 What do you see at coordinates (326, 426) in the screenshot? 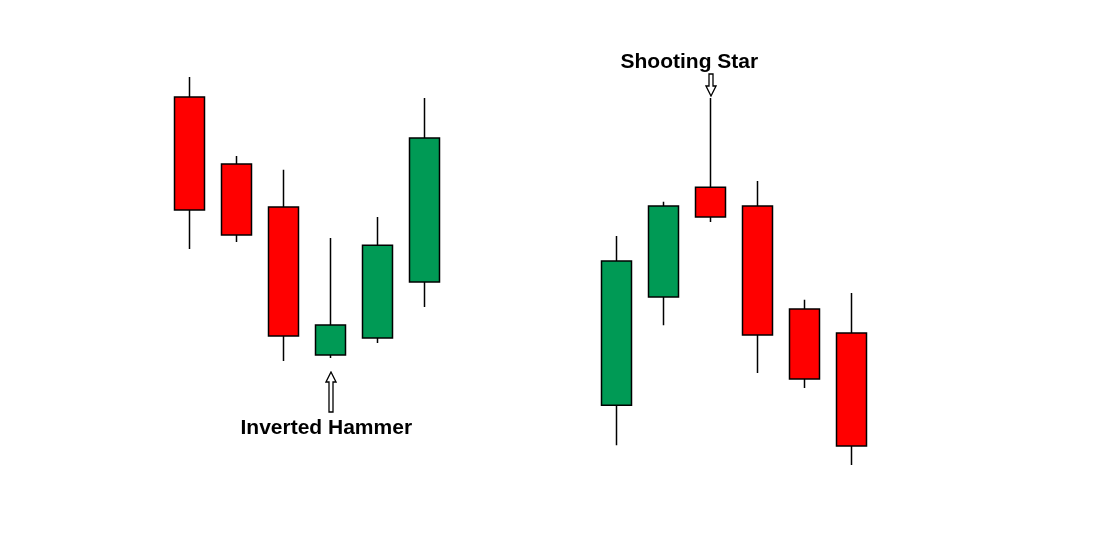
I see `text: Inverted Hammer` at bounding box center [326, 426].